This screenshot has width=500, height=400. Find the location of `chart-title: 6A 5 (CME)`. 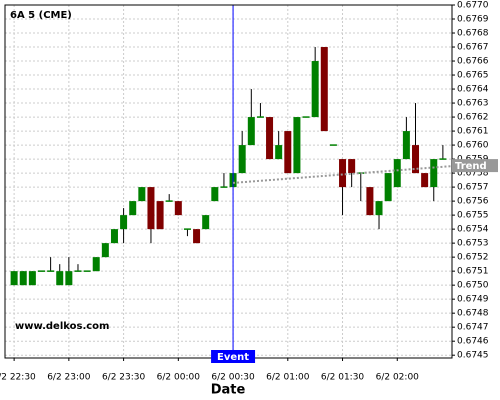

chart-title: 6A 5 (CME) is located at coordinates (41, 15).